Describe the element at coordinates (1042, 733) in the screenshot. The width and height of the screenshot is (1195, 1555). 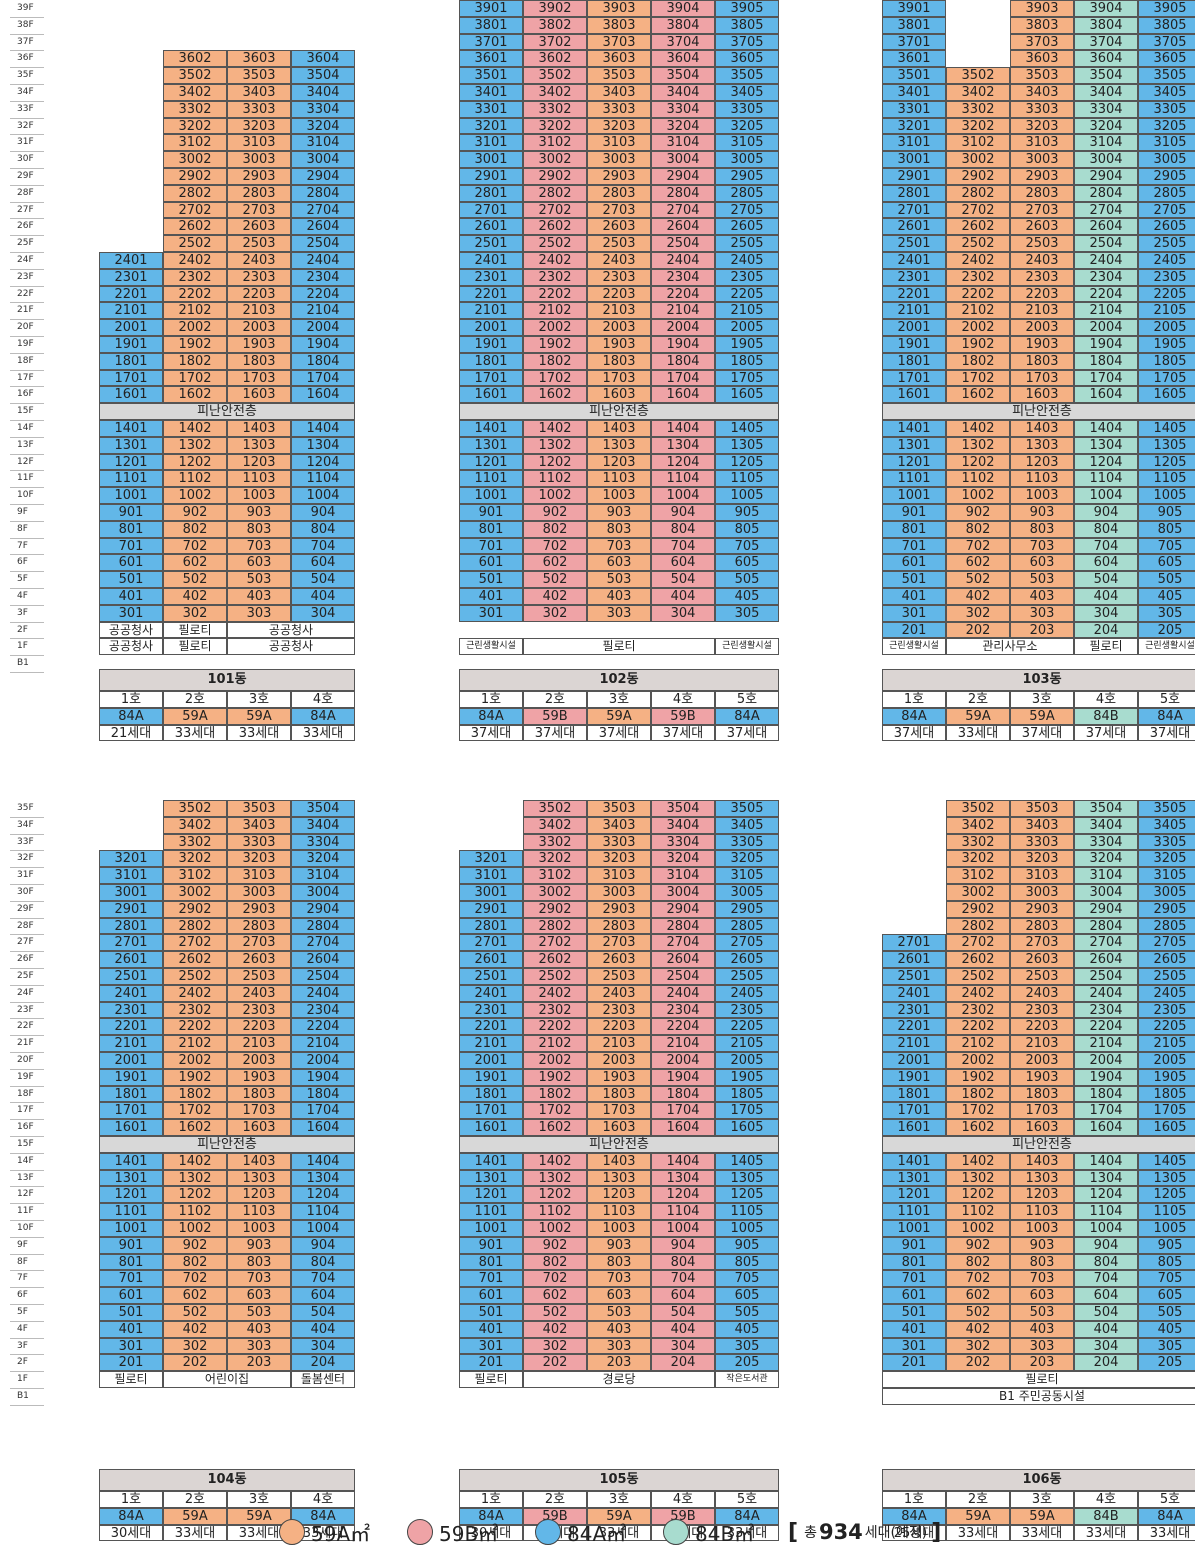
I see `unit-count: 37세대` at that location.